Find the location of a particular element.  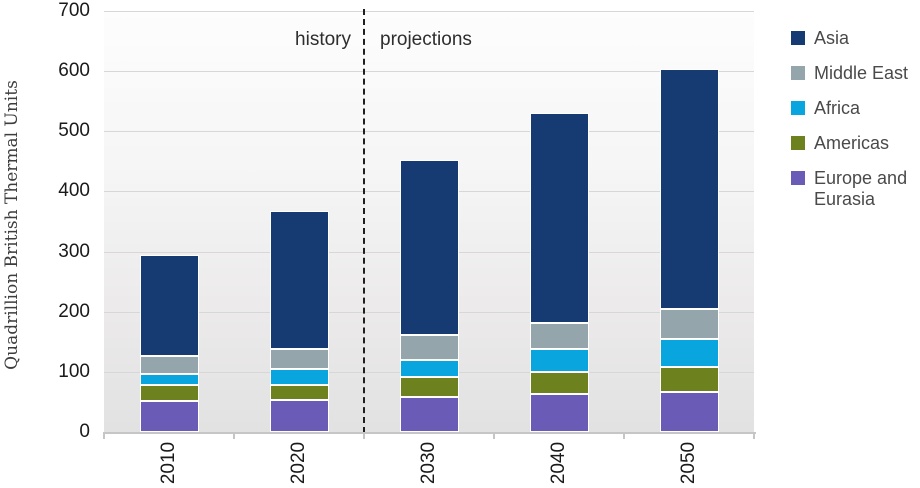

y-tick-label-300: 300 is located at coordinates (74, 251).